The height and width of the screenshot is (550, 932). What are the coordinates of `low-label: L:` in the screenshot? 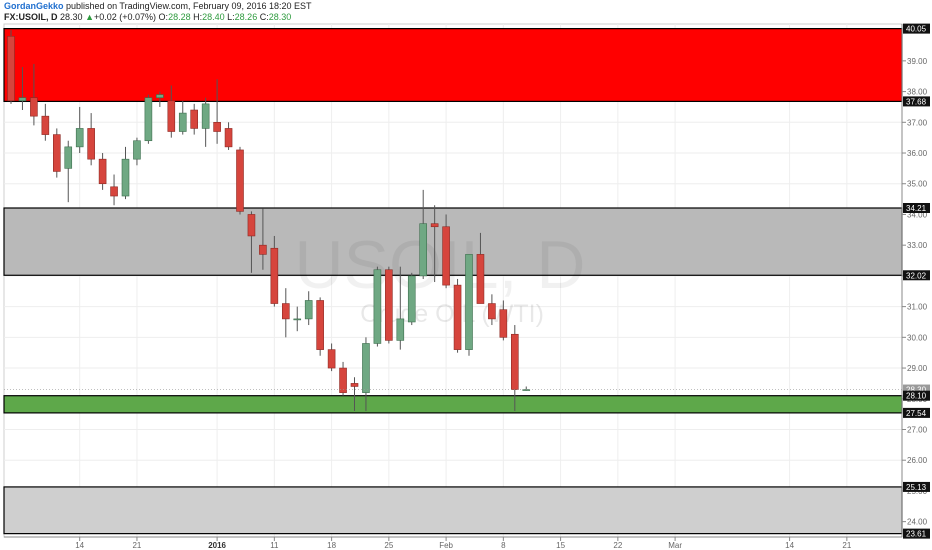 It's located at (231, 17).